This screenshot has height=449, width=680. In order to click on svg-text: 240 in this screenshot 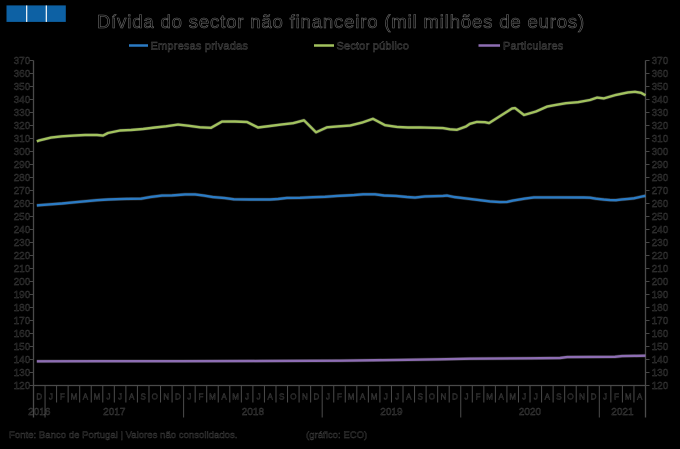, I will do `click(22, 230)`.